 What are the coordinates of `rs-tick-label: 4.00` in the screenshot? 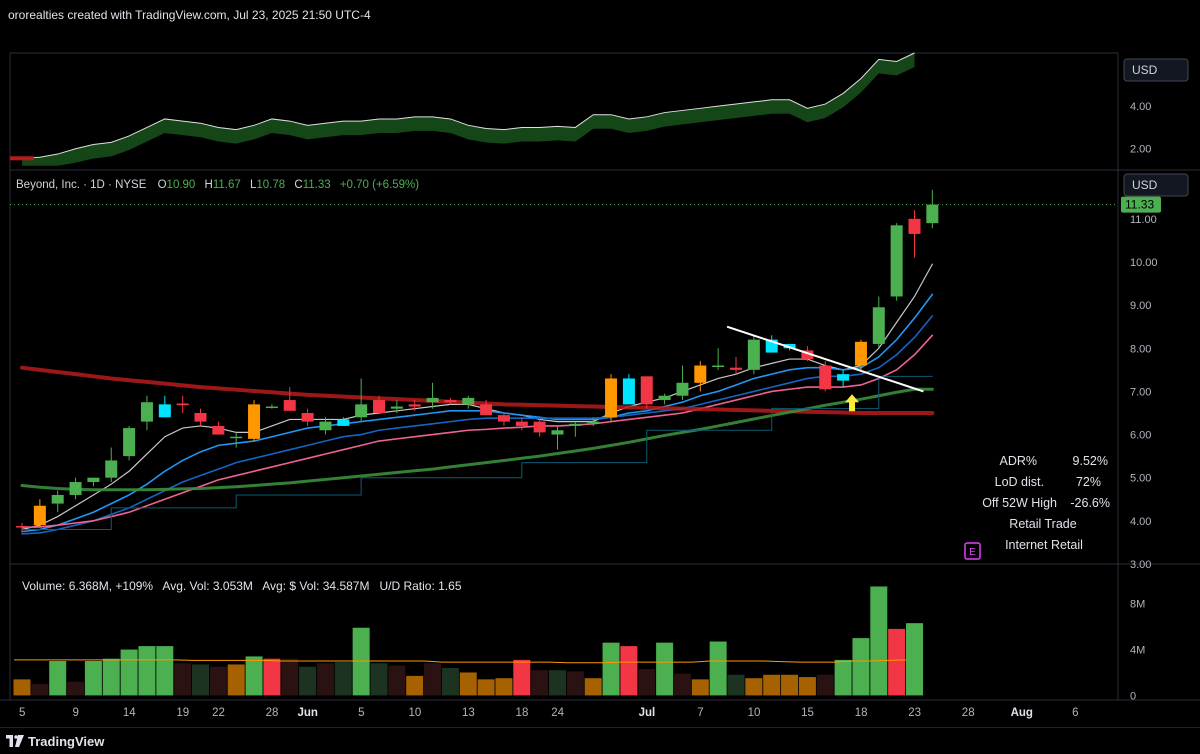 It's located at (1140, 107).